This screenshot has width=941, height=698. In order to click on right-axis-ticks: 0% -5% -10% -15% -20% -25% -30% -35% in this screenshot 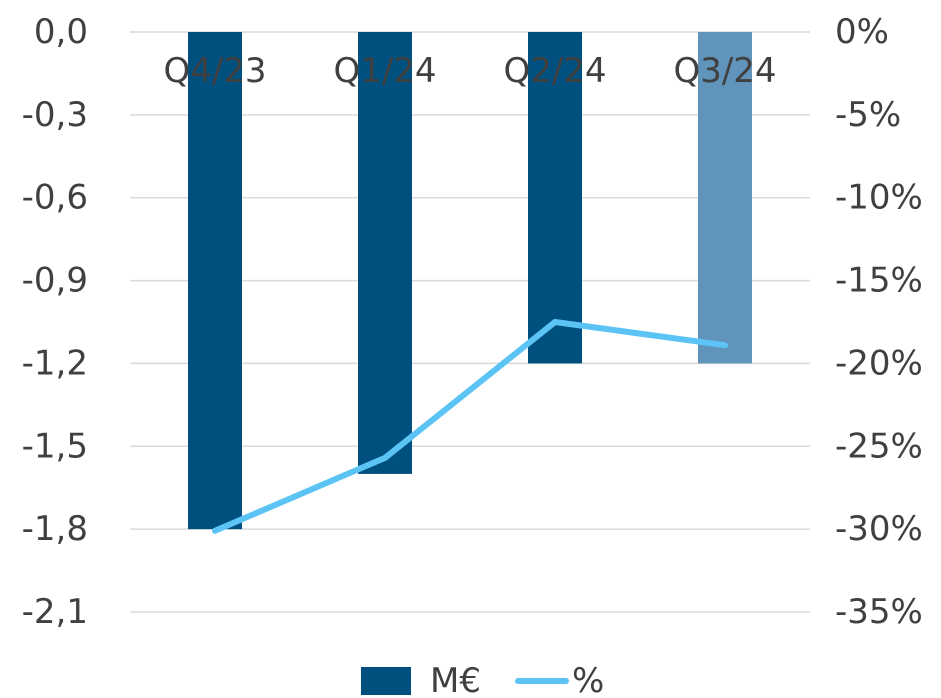, I will do `click(879, 322)`.